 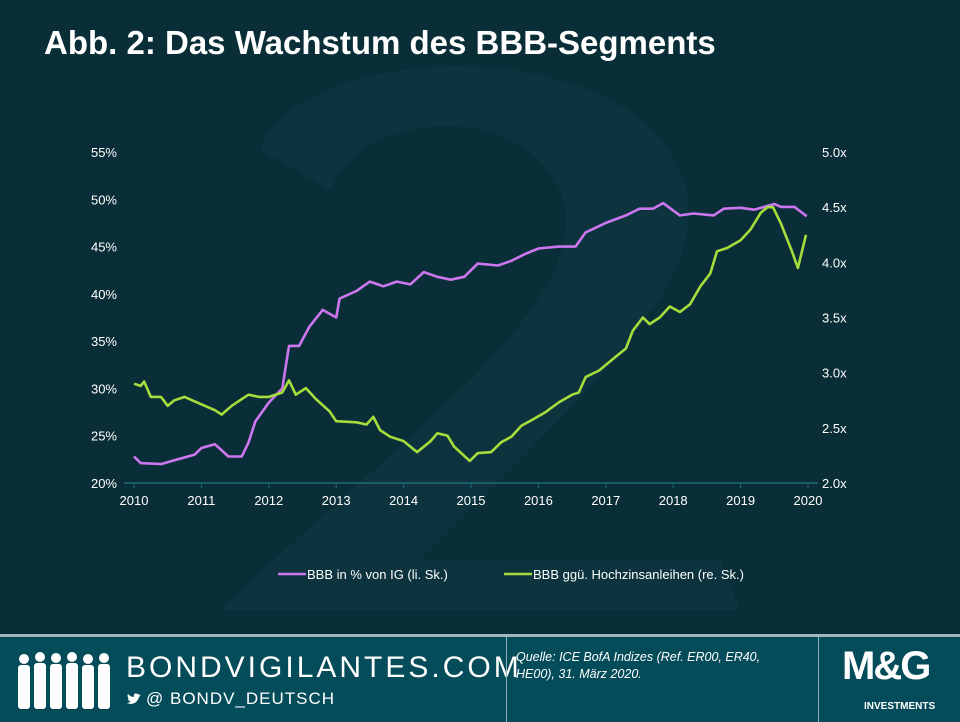 What do you see at coordinates (834, 207) in the screenshot?
I see `y-right-tick-label: 4.5x` at bounding box center [834, 207].